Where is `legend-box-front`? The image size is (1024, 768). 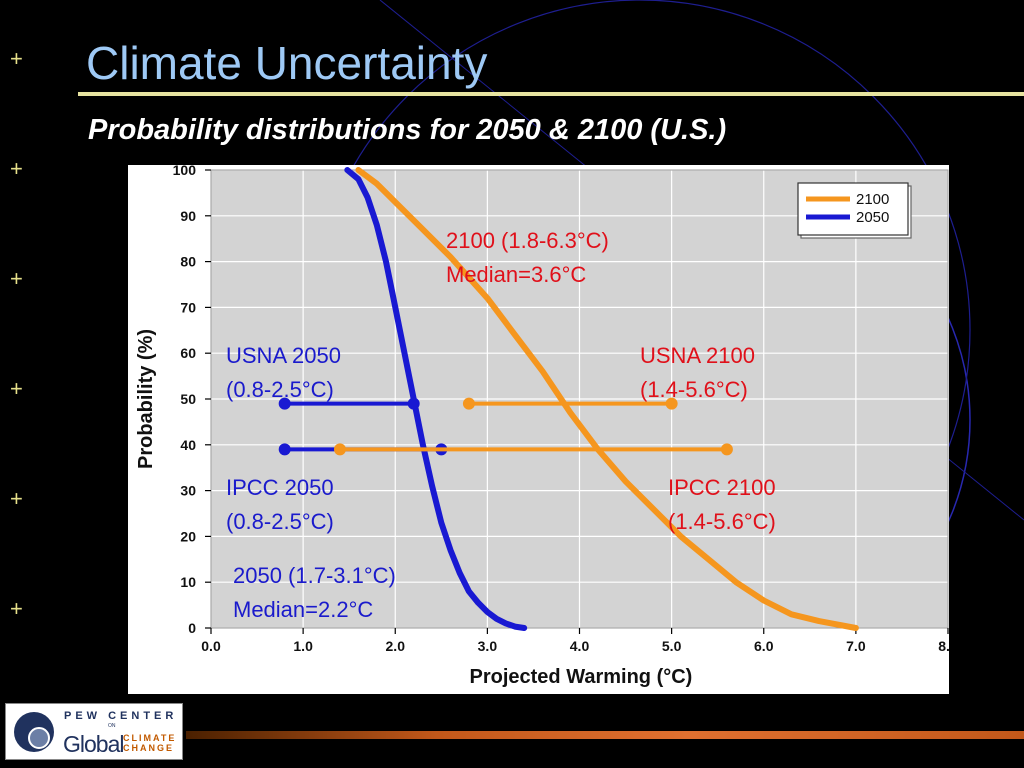
legend-box-front is located at coordinates (853, 209).